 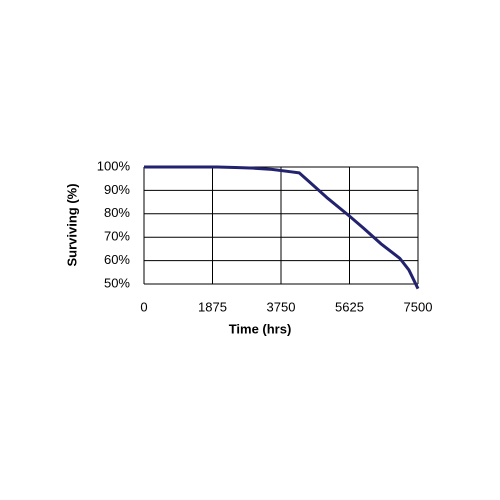 I want to click on x-tick-label: 3750, so click(x=281, y=306).